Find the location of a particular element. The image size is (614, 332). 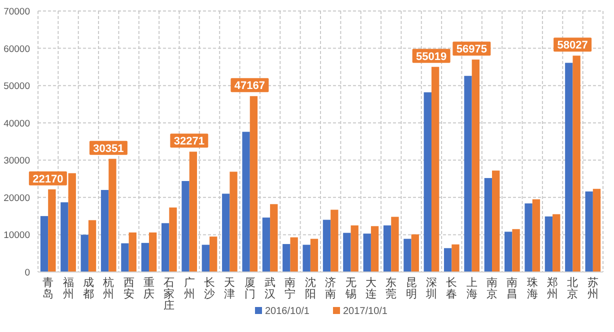

data-label: 55019 is located at coordinates (431, 56).